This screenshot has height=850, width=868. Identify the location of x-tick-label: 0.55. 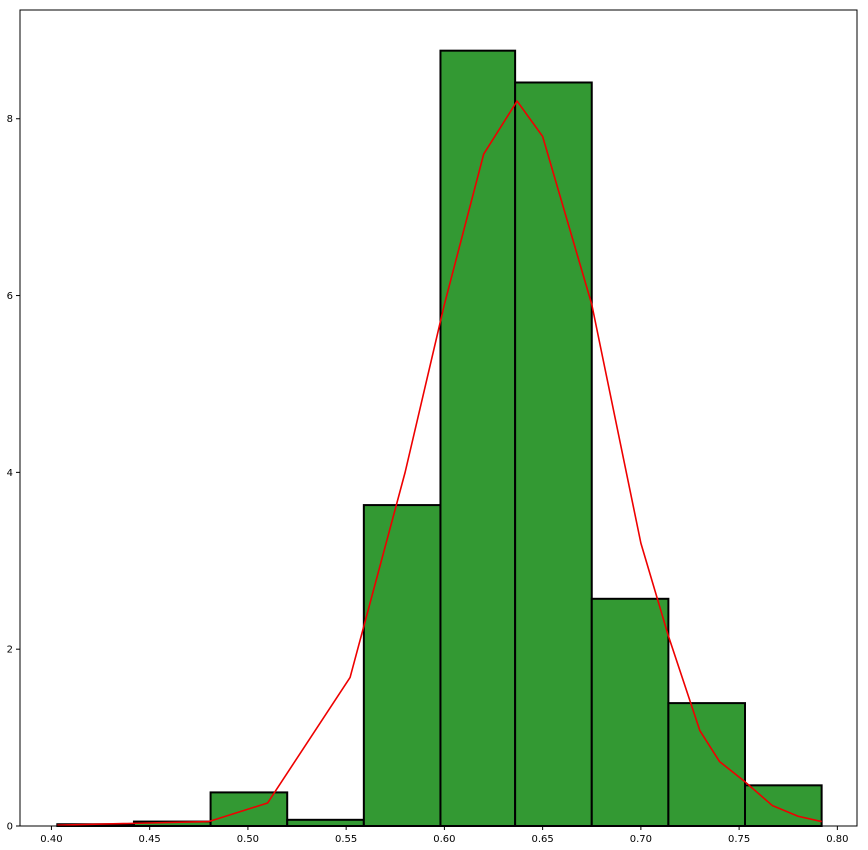
(346, 839).